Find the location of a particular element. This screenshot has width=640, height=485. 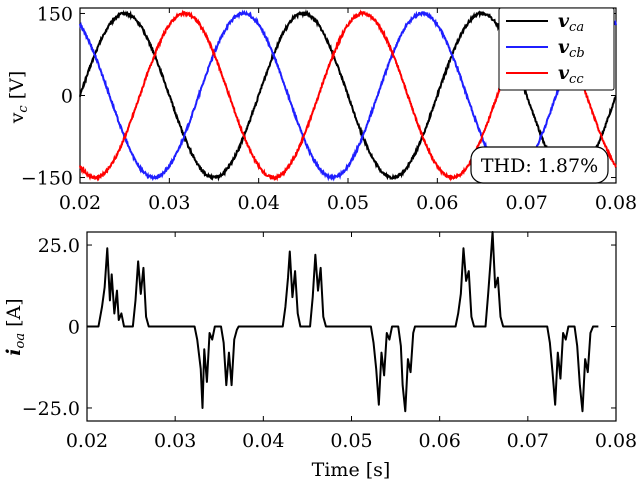

thd-box is located at coordinates (539, 165).